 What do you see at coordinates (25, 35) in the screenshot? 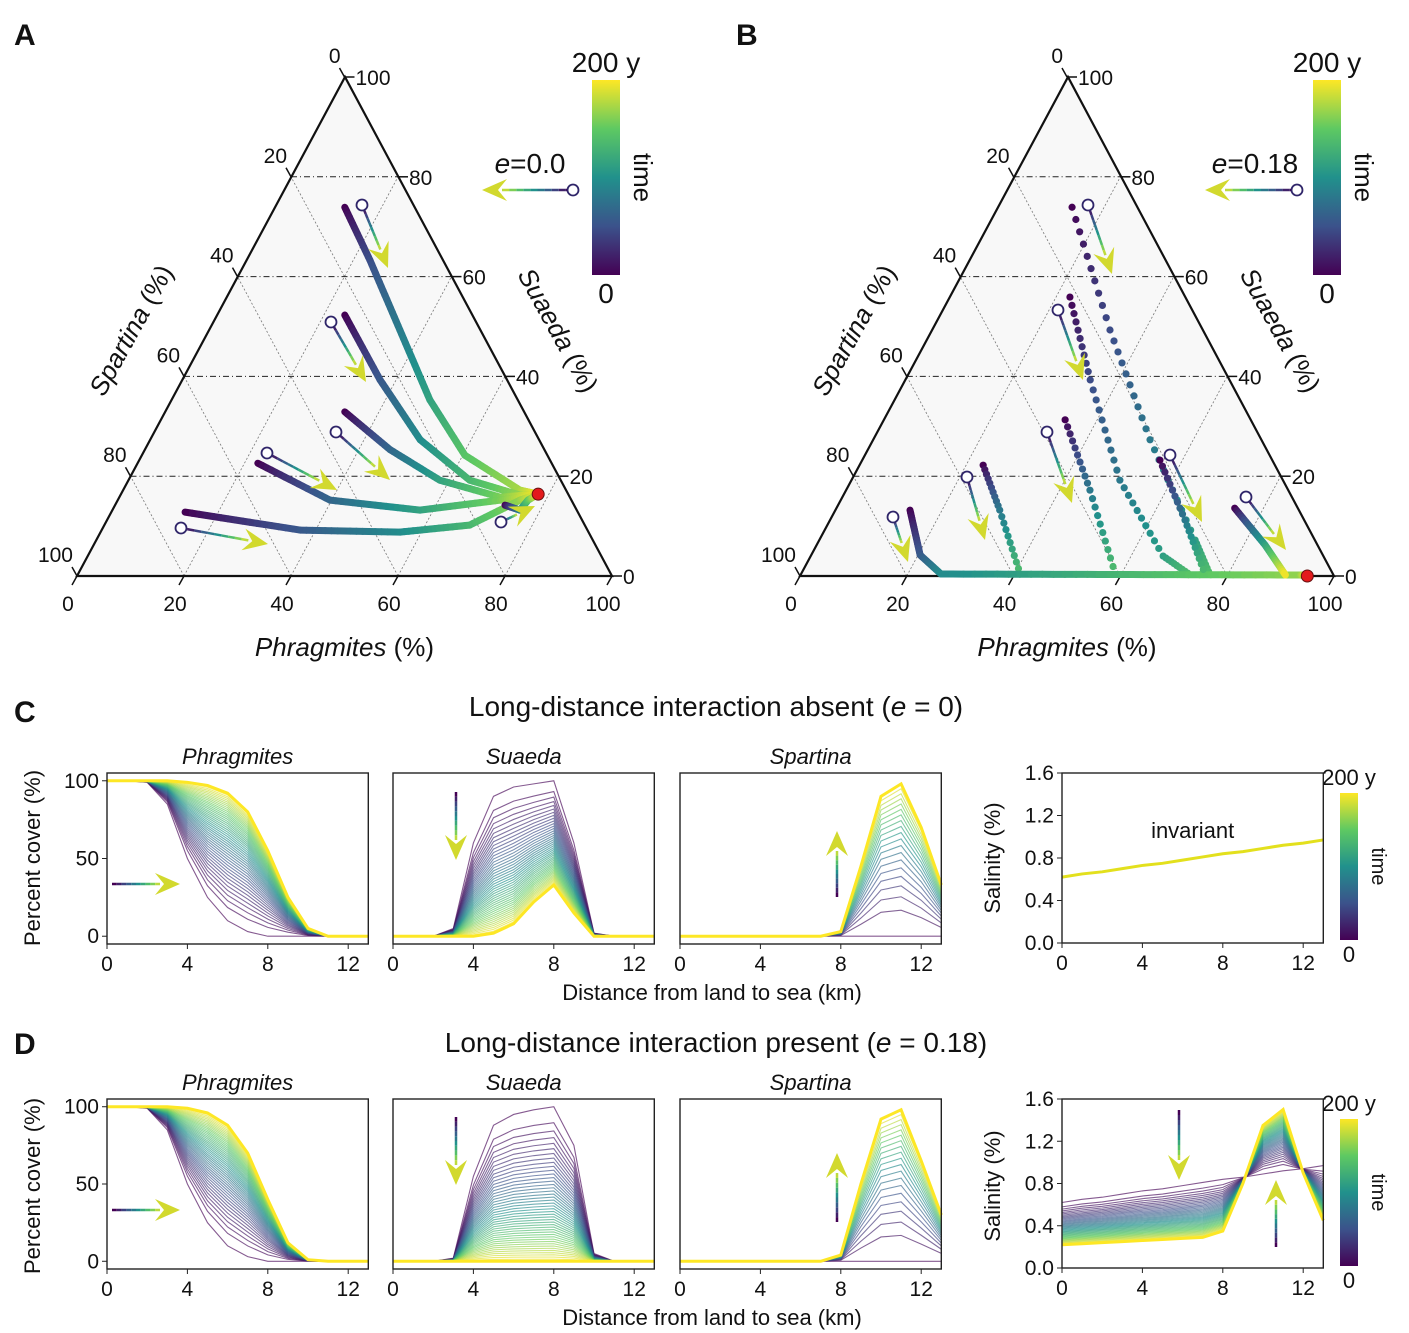
I see `panel-label-a: A` at bounding box center [25, 35].